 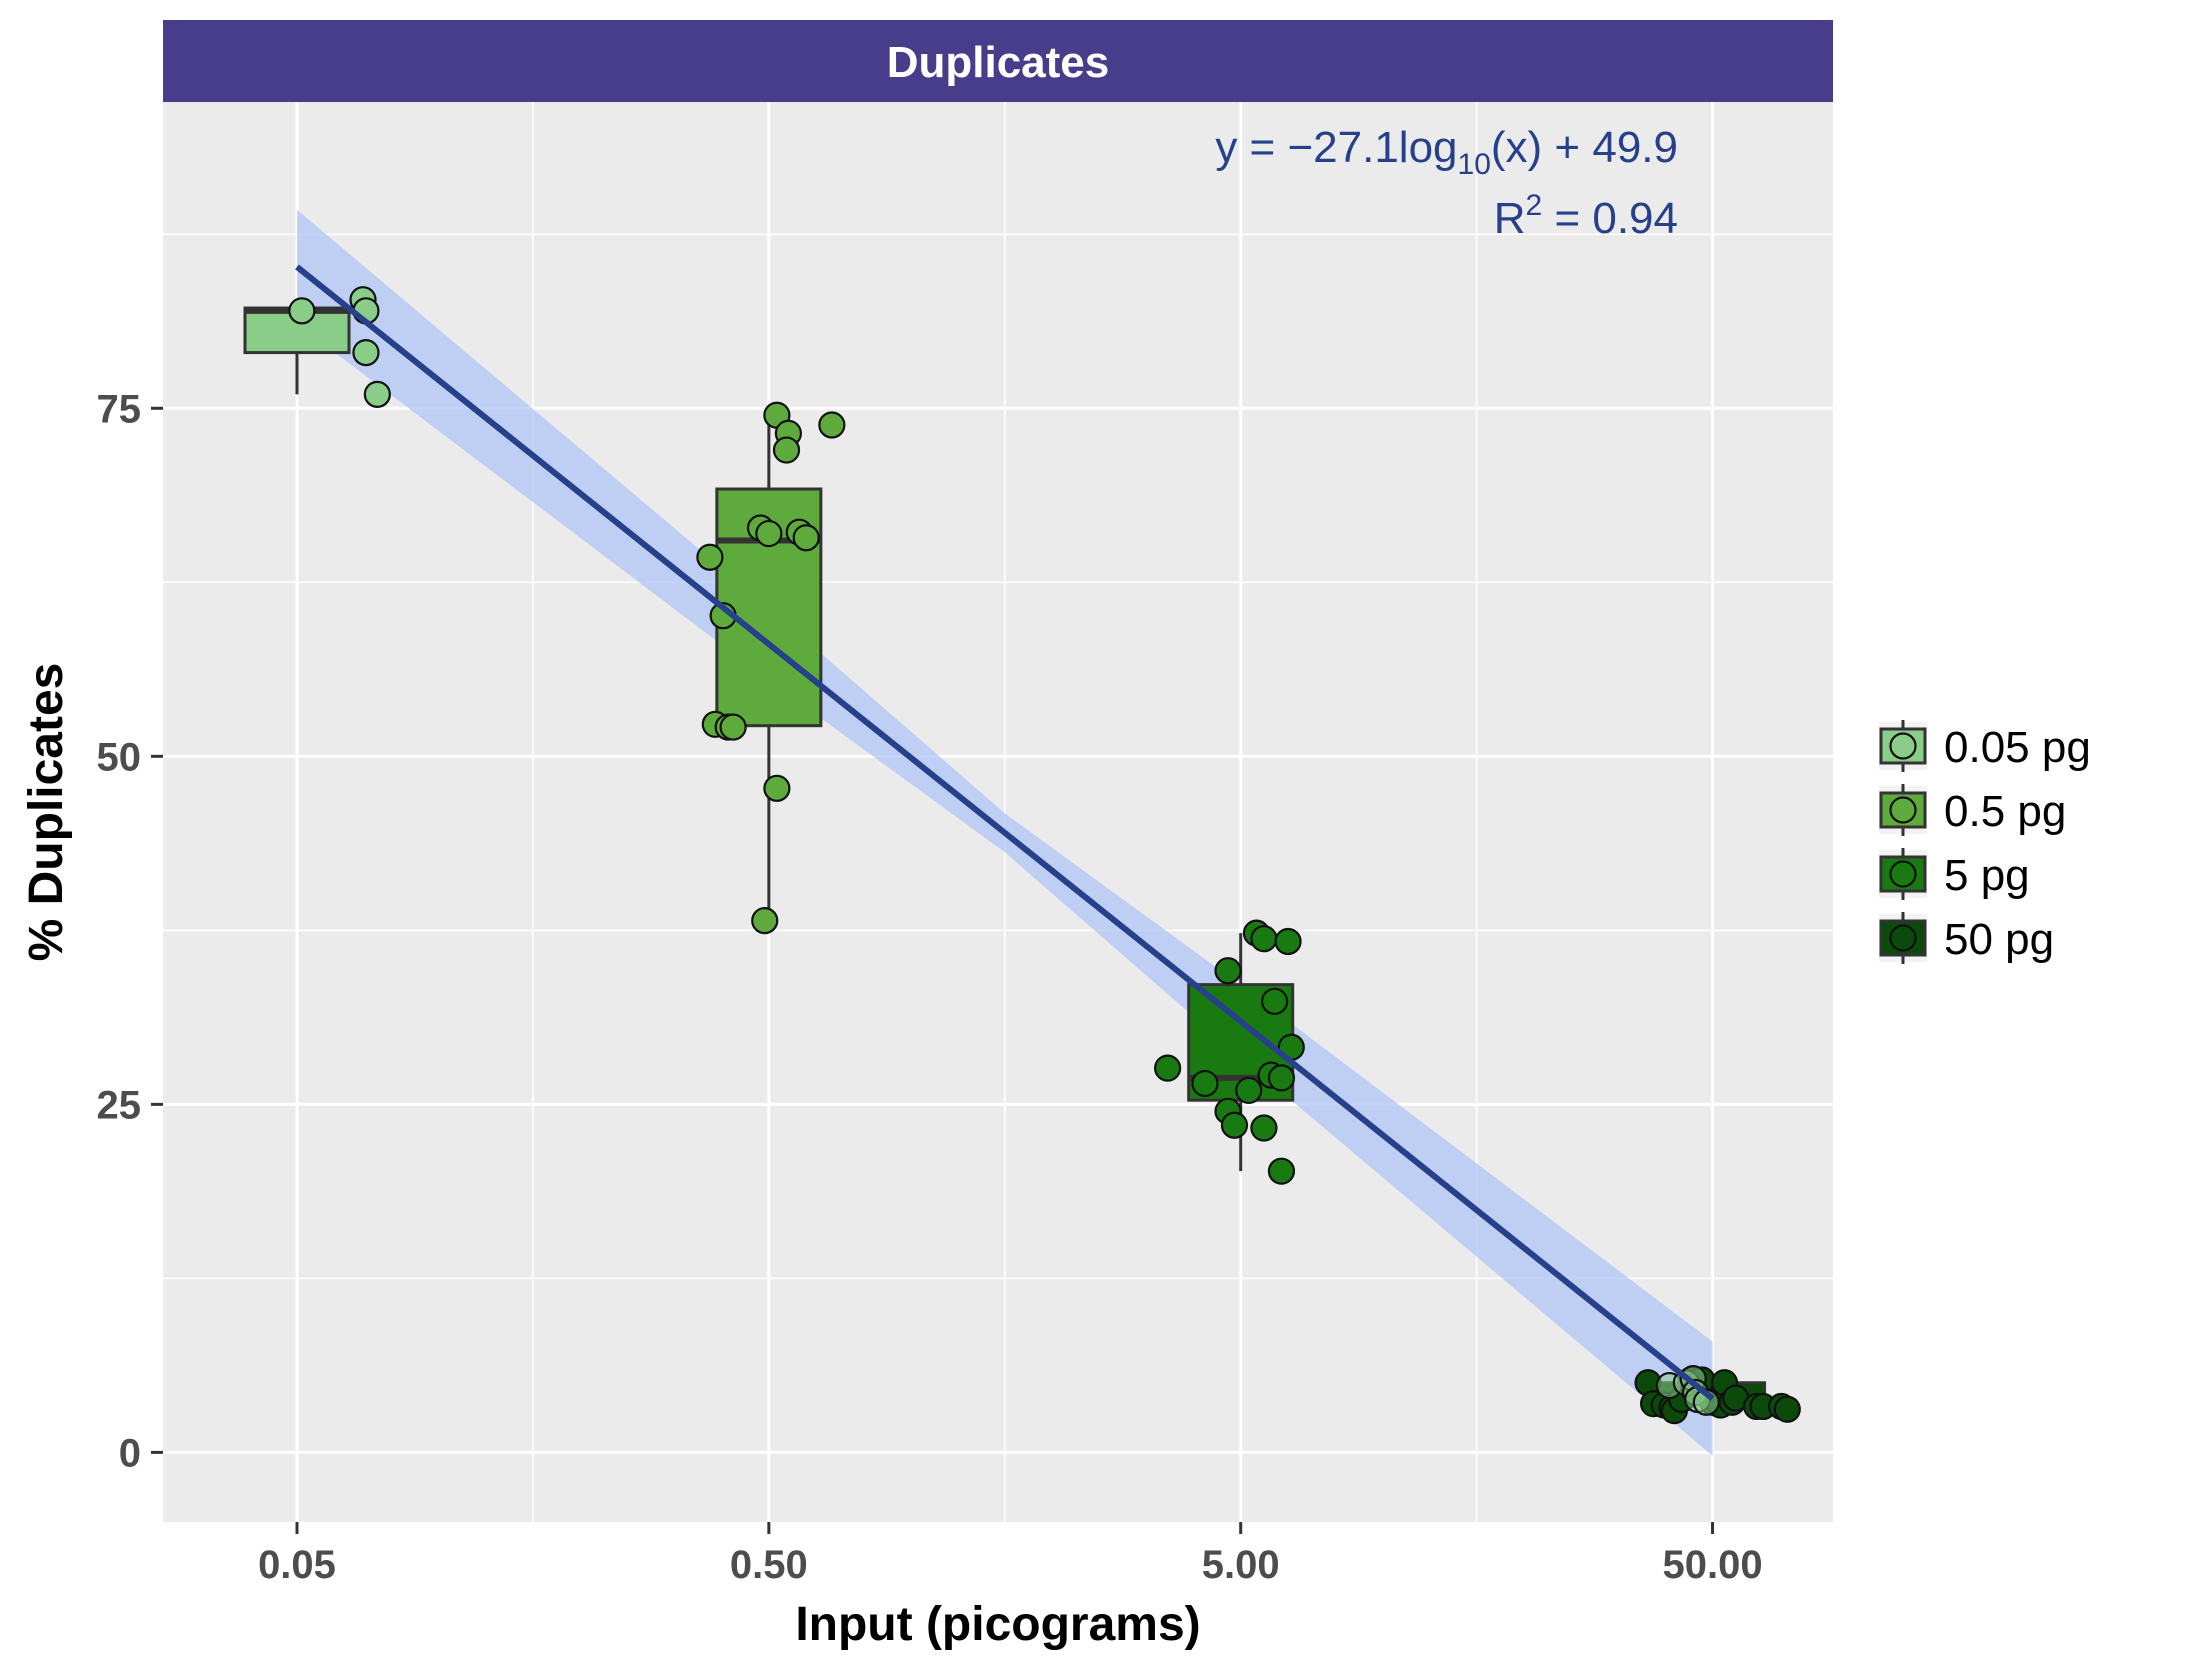 I want to click on facet-strip, so click(x=998, y=61).